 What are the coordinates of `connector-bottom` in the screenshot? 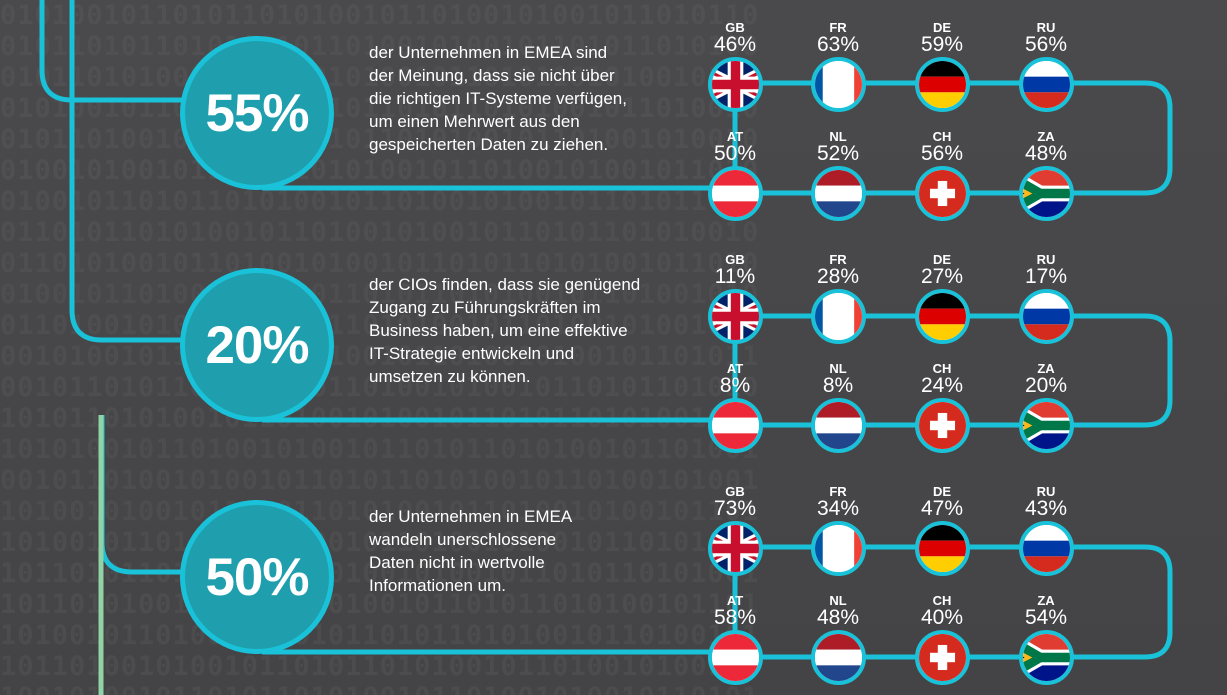 It's located at (144, 495).